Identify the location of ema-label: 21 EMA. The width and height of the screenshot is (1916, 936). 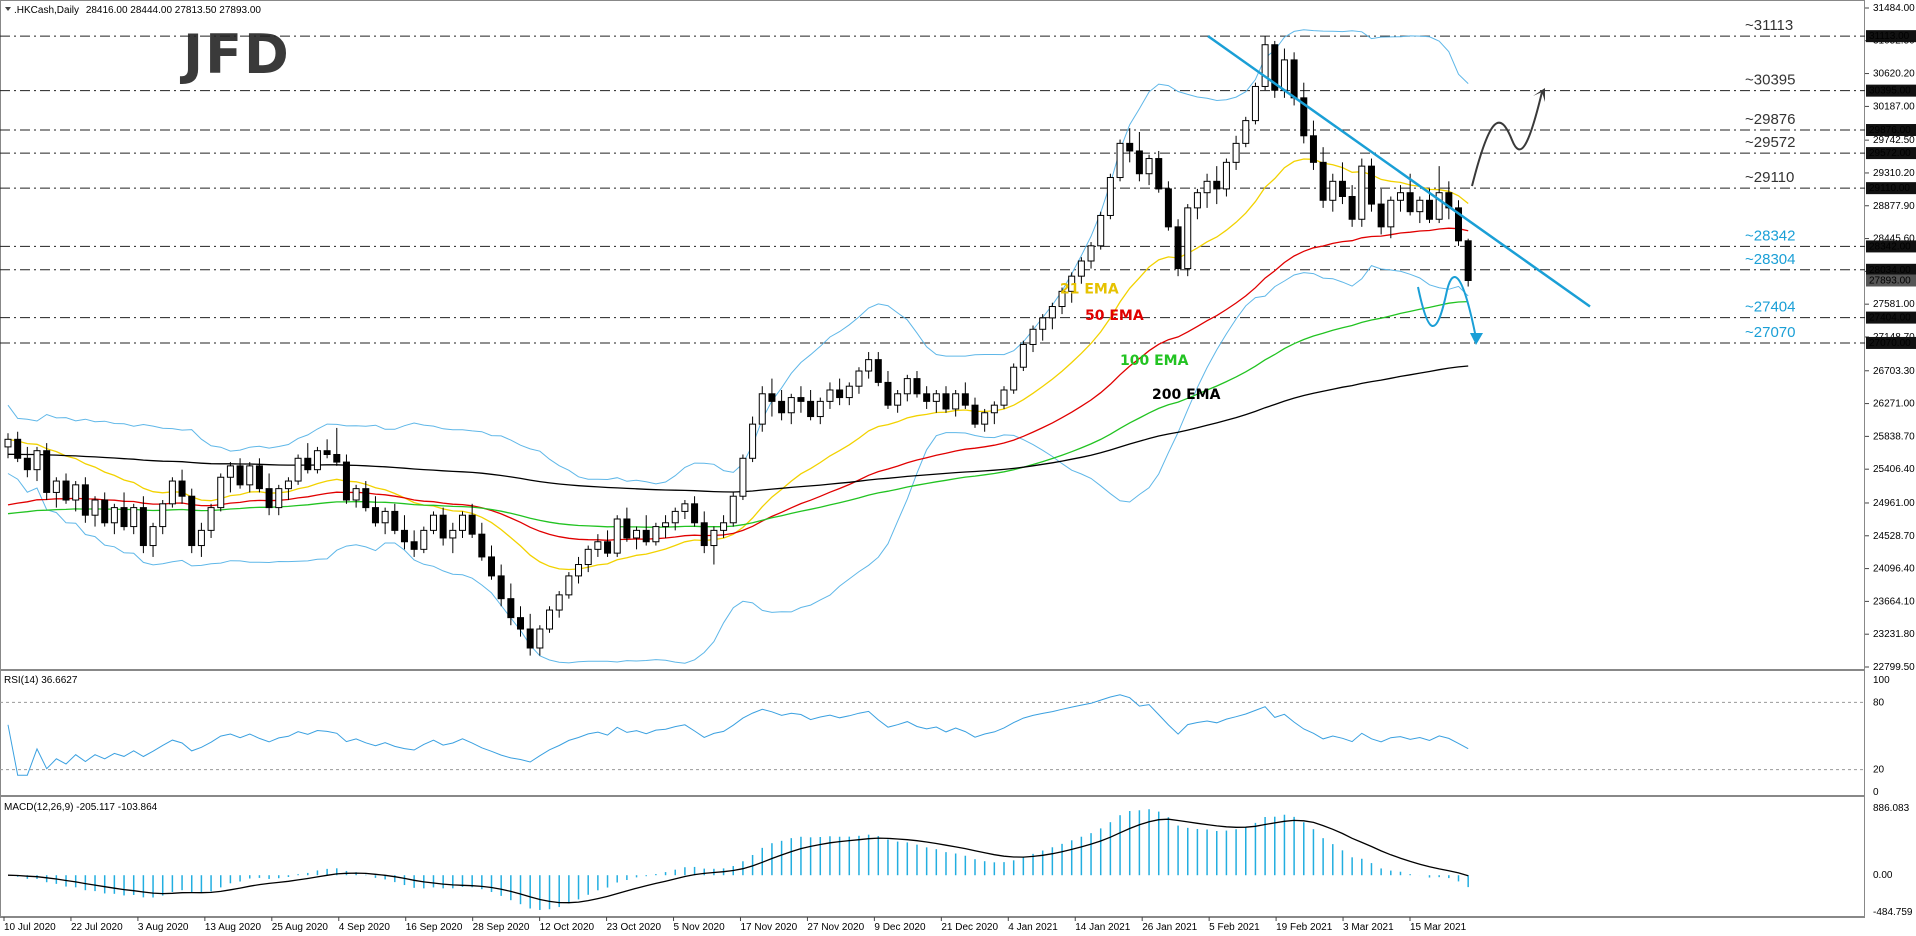
(1089, 290).